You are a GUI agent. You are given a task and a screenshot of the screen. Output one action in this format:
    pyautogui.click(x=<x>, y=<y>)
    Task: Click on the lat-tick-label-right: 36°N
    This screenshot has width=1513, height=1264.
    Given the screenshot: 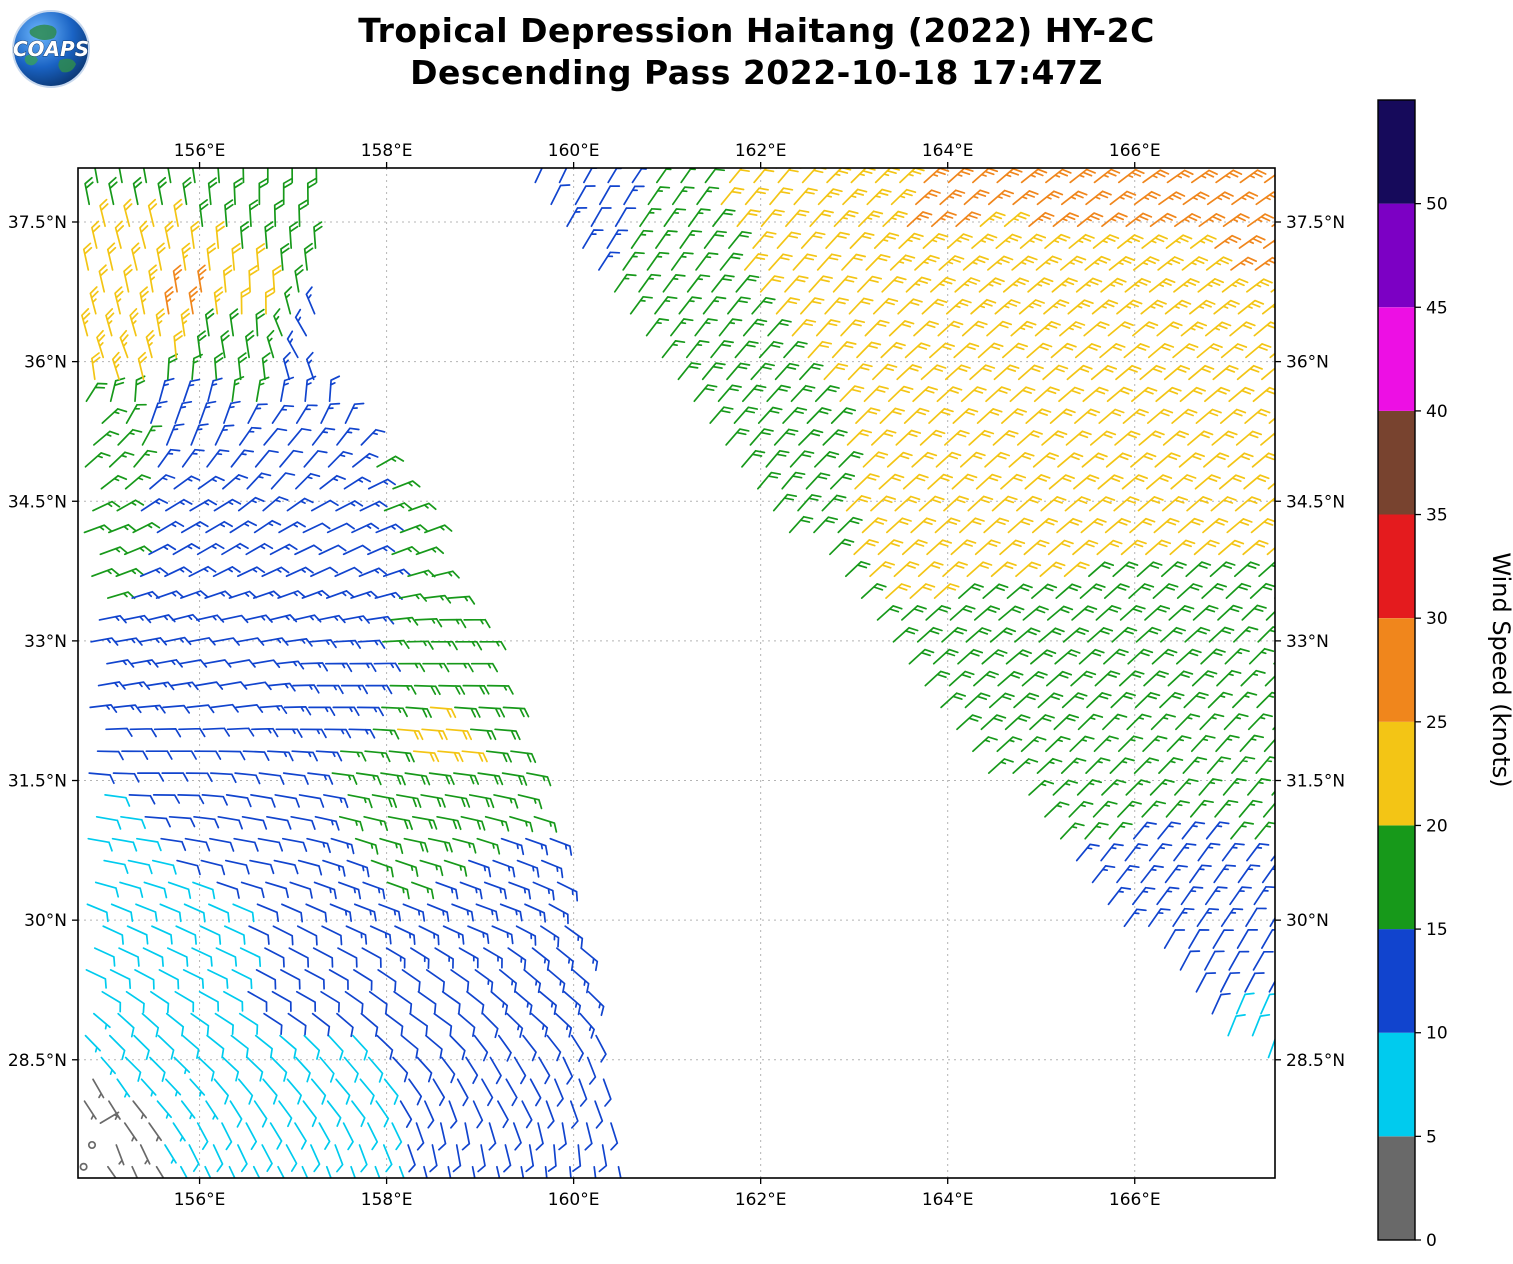 What is the action you would take?
    pyautogui.click(x=1307, y=363)
    